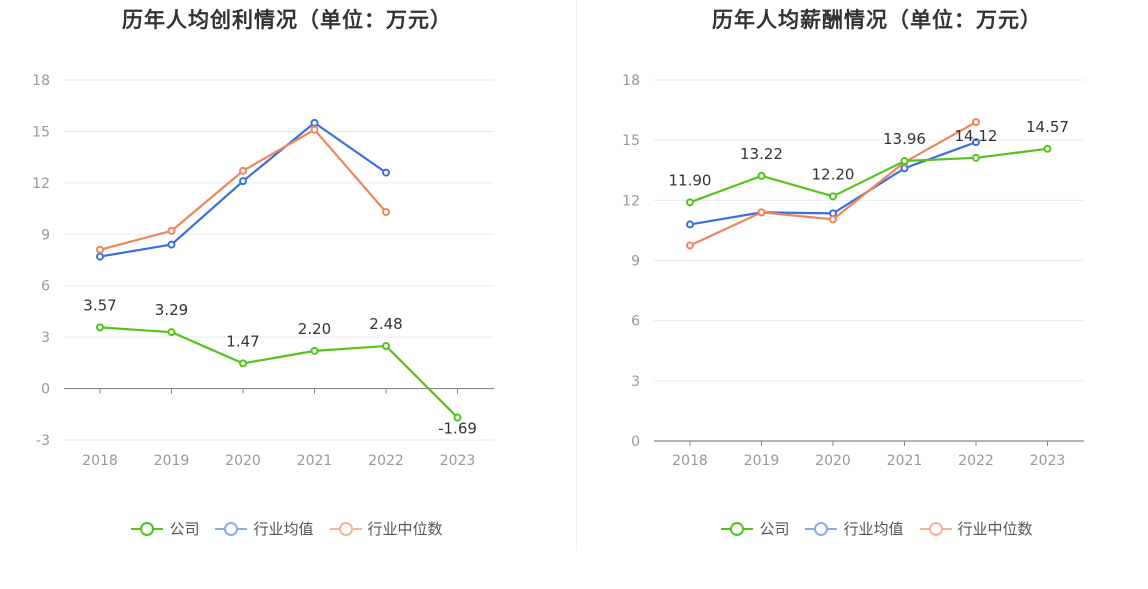  Describe the element at coordinates (904, 139) in the screenshot. I see `data-label: 13.96` at that location.